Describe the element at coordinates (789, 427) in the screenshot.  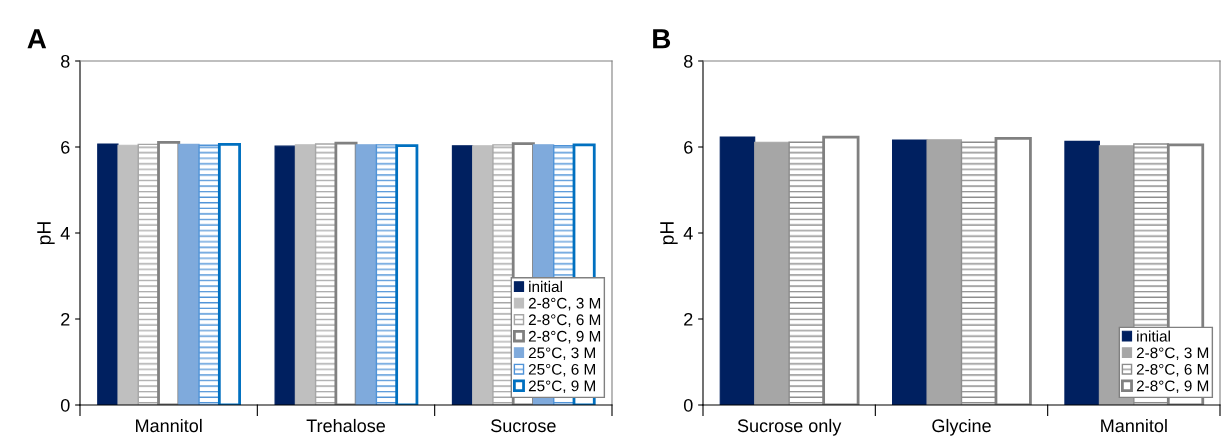
I see `x-tick-label: Sucrose only` at that location.